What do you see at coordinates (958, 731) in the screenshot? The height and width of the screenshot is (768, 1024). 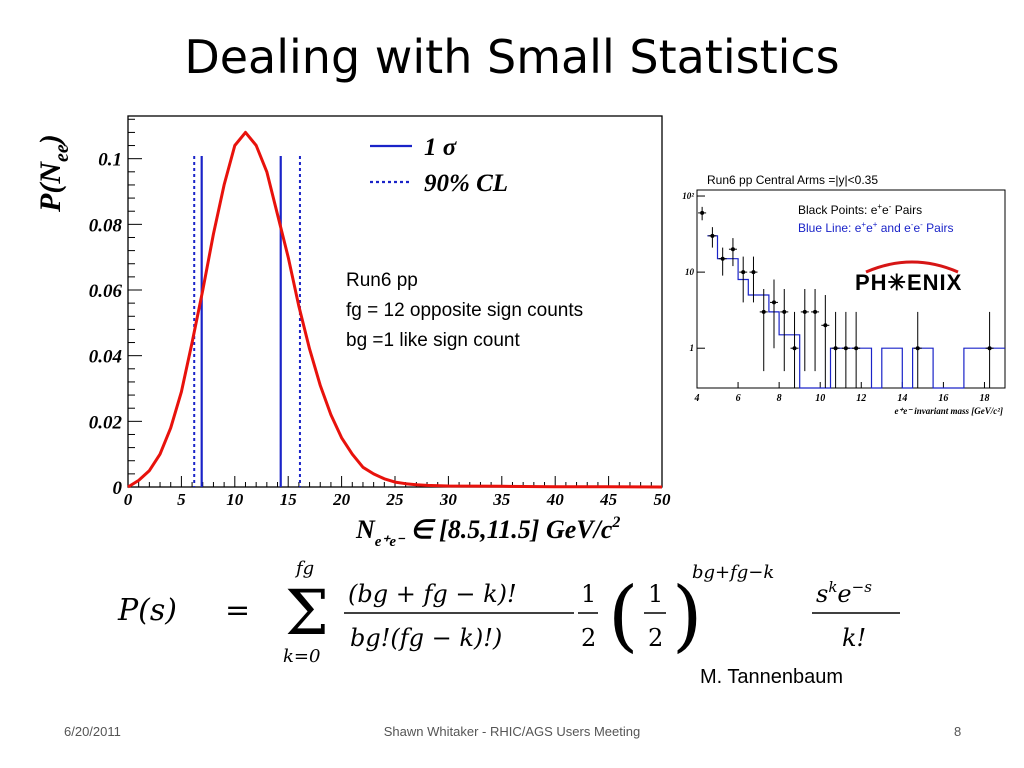 I see `footer-page-number: 8` at bounding box center [958, 731].